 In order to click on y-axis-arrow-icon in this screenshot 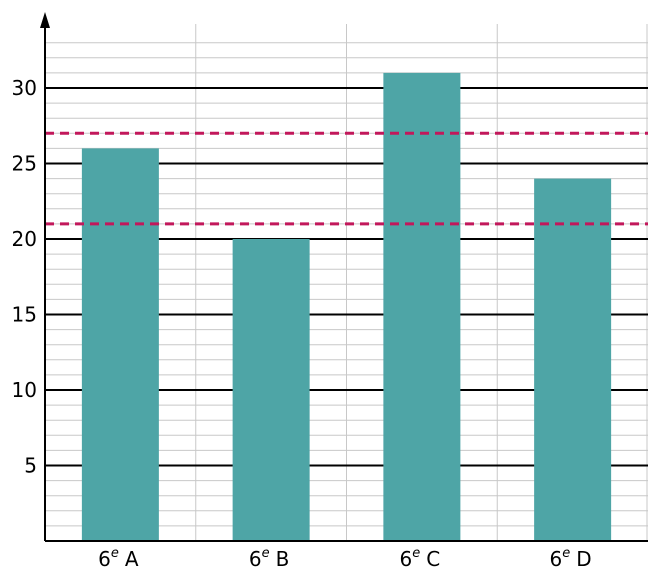, I will do `click(45, 20)`.